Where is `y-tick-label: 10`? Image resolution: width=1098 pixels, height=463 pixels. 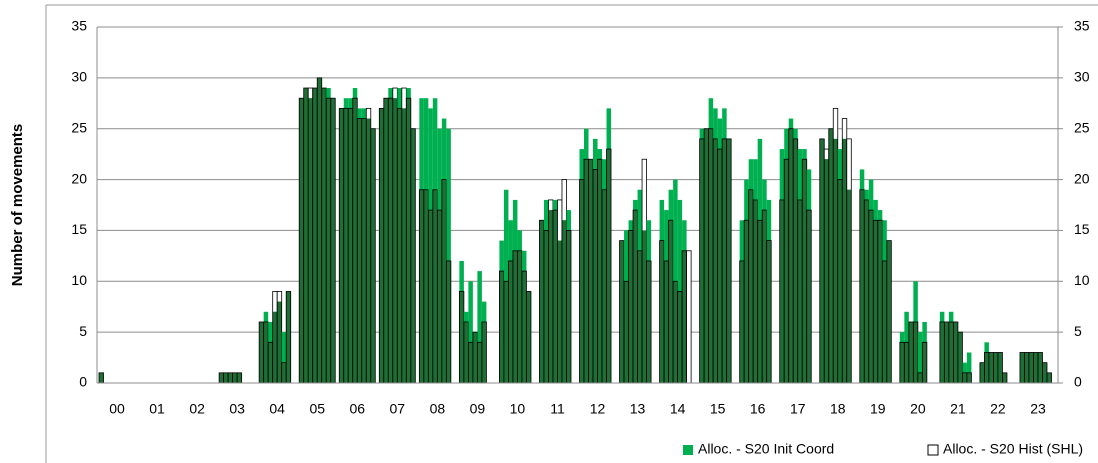
y-tick-label: 10 is located at coordinates (79, 280).